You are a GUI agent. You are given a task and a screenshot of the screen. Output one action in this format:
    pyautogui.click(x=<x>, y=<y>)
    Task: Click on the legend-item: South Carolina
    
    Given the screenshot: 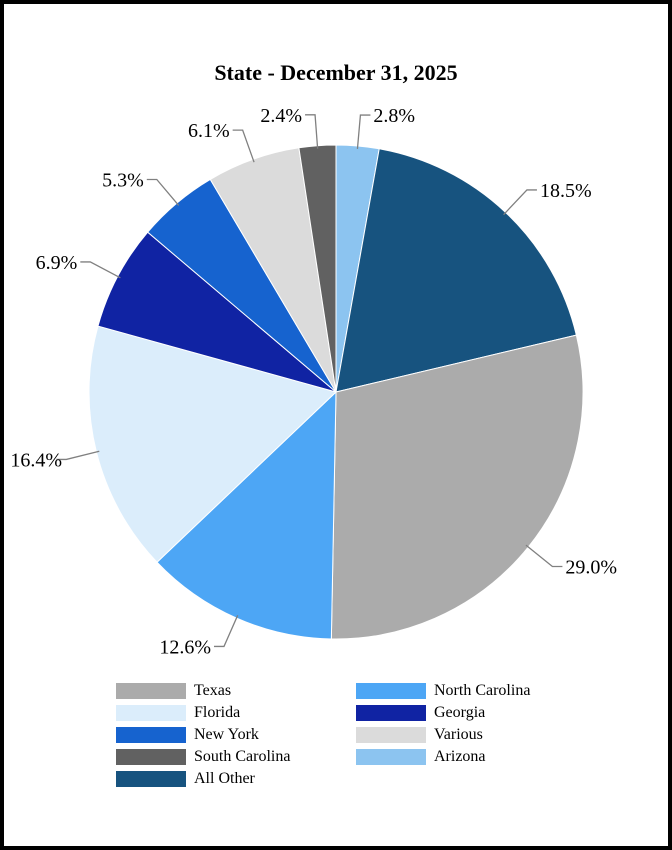 What is the action you would take?
    pyautogui.click(x=236, y=757)
    